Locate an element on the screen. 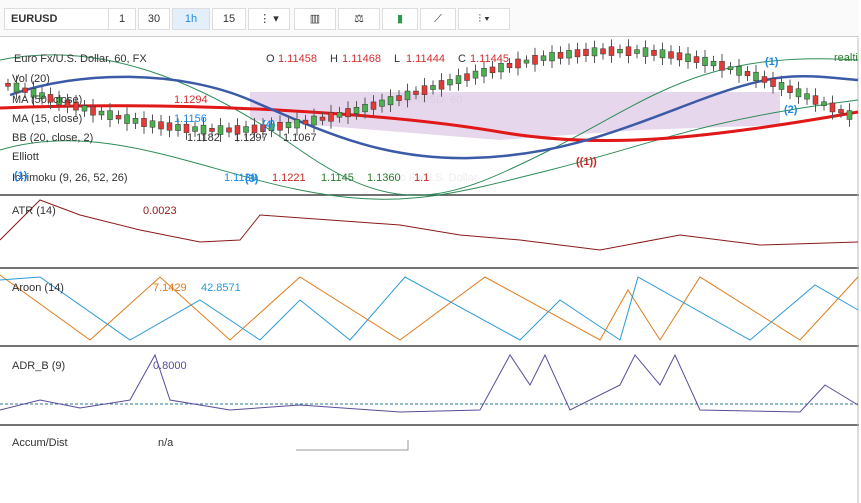  indicator-value: 1.1297 is located at coordinates (251, 138).